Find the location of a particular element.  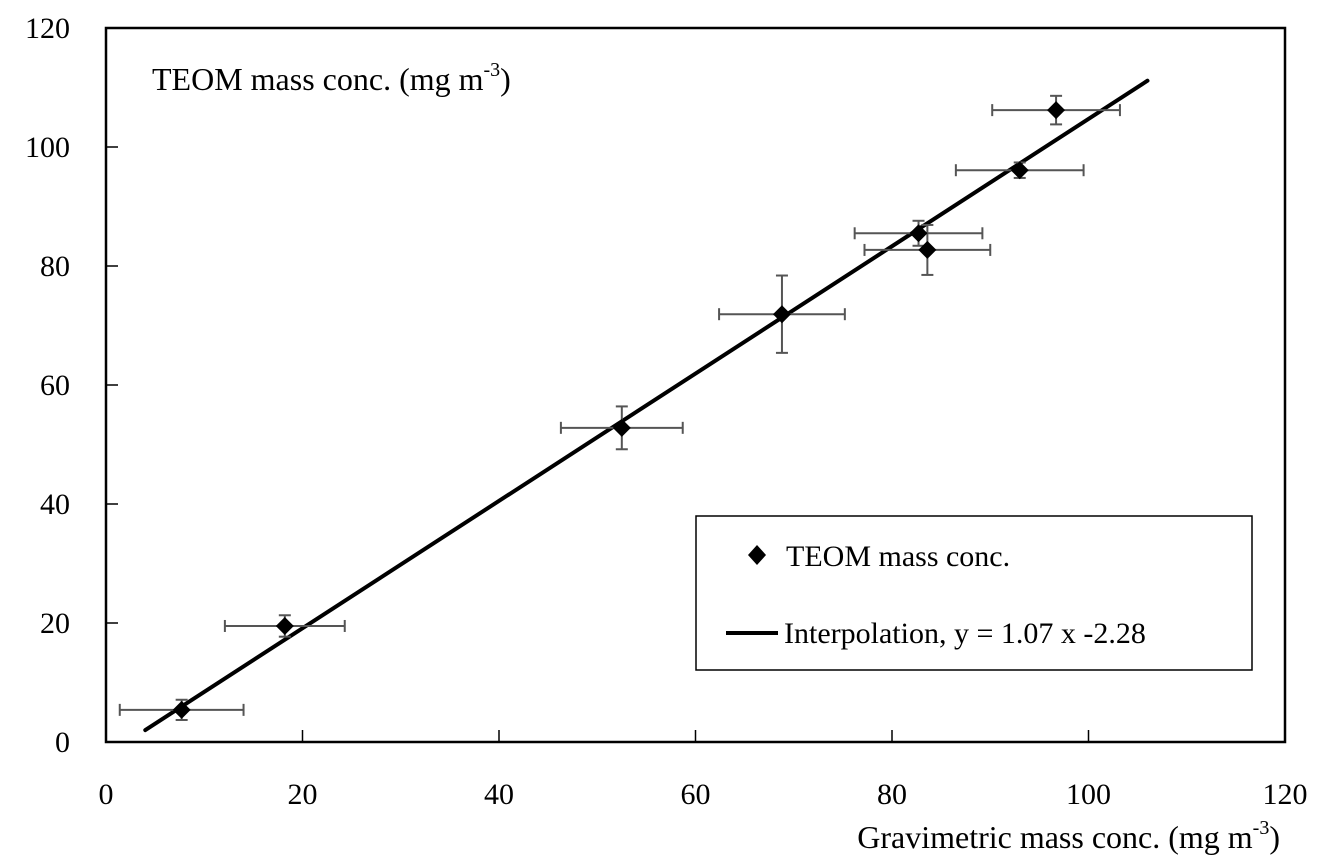

y-tick-label: 80 is located at coordinates (55, 266).